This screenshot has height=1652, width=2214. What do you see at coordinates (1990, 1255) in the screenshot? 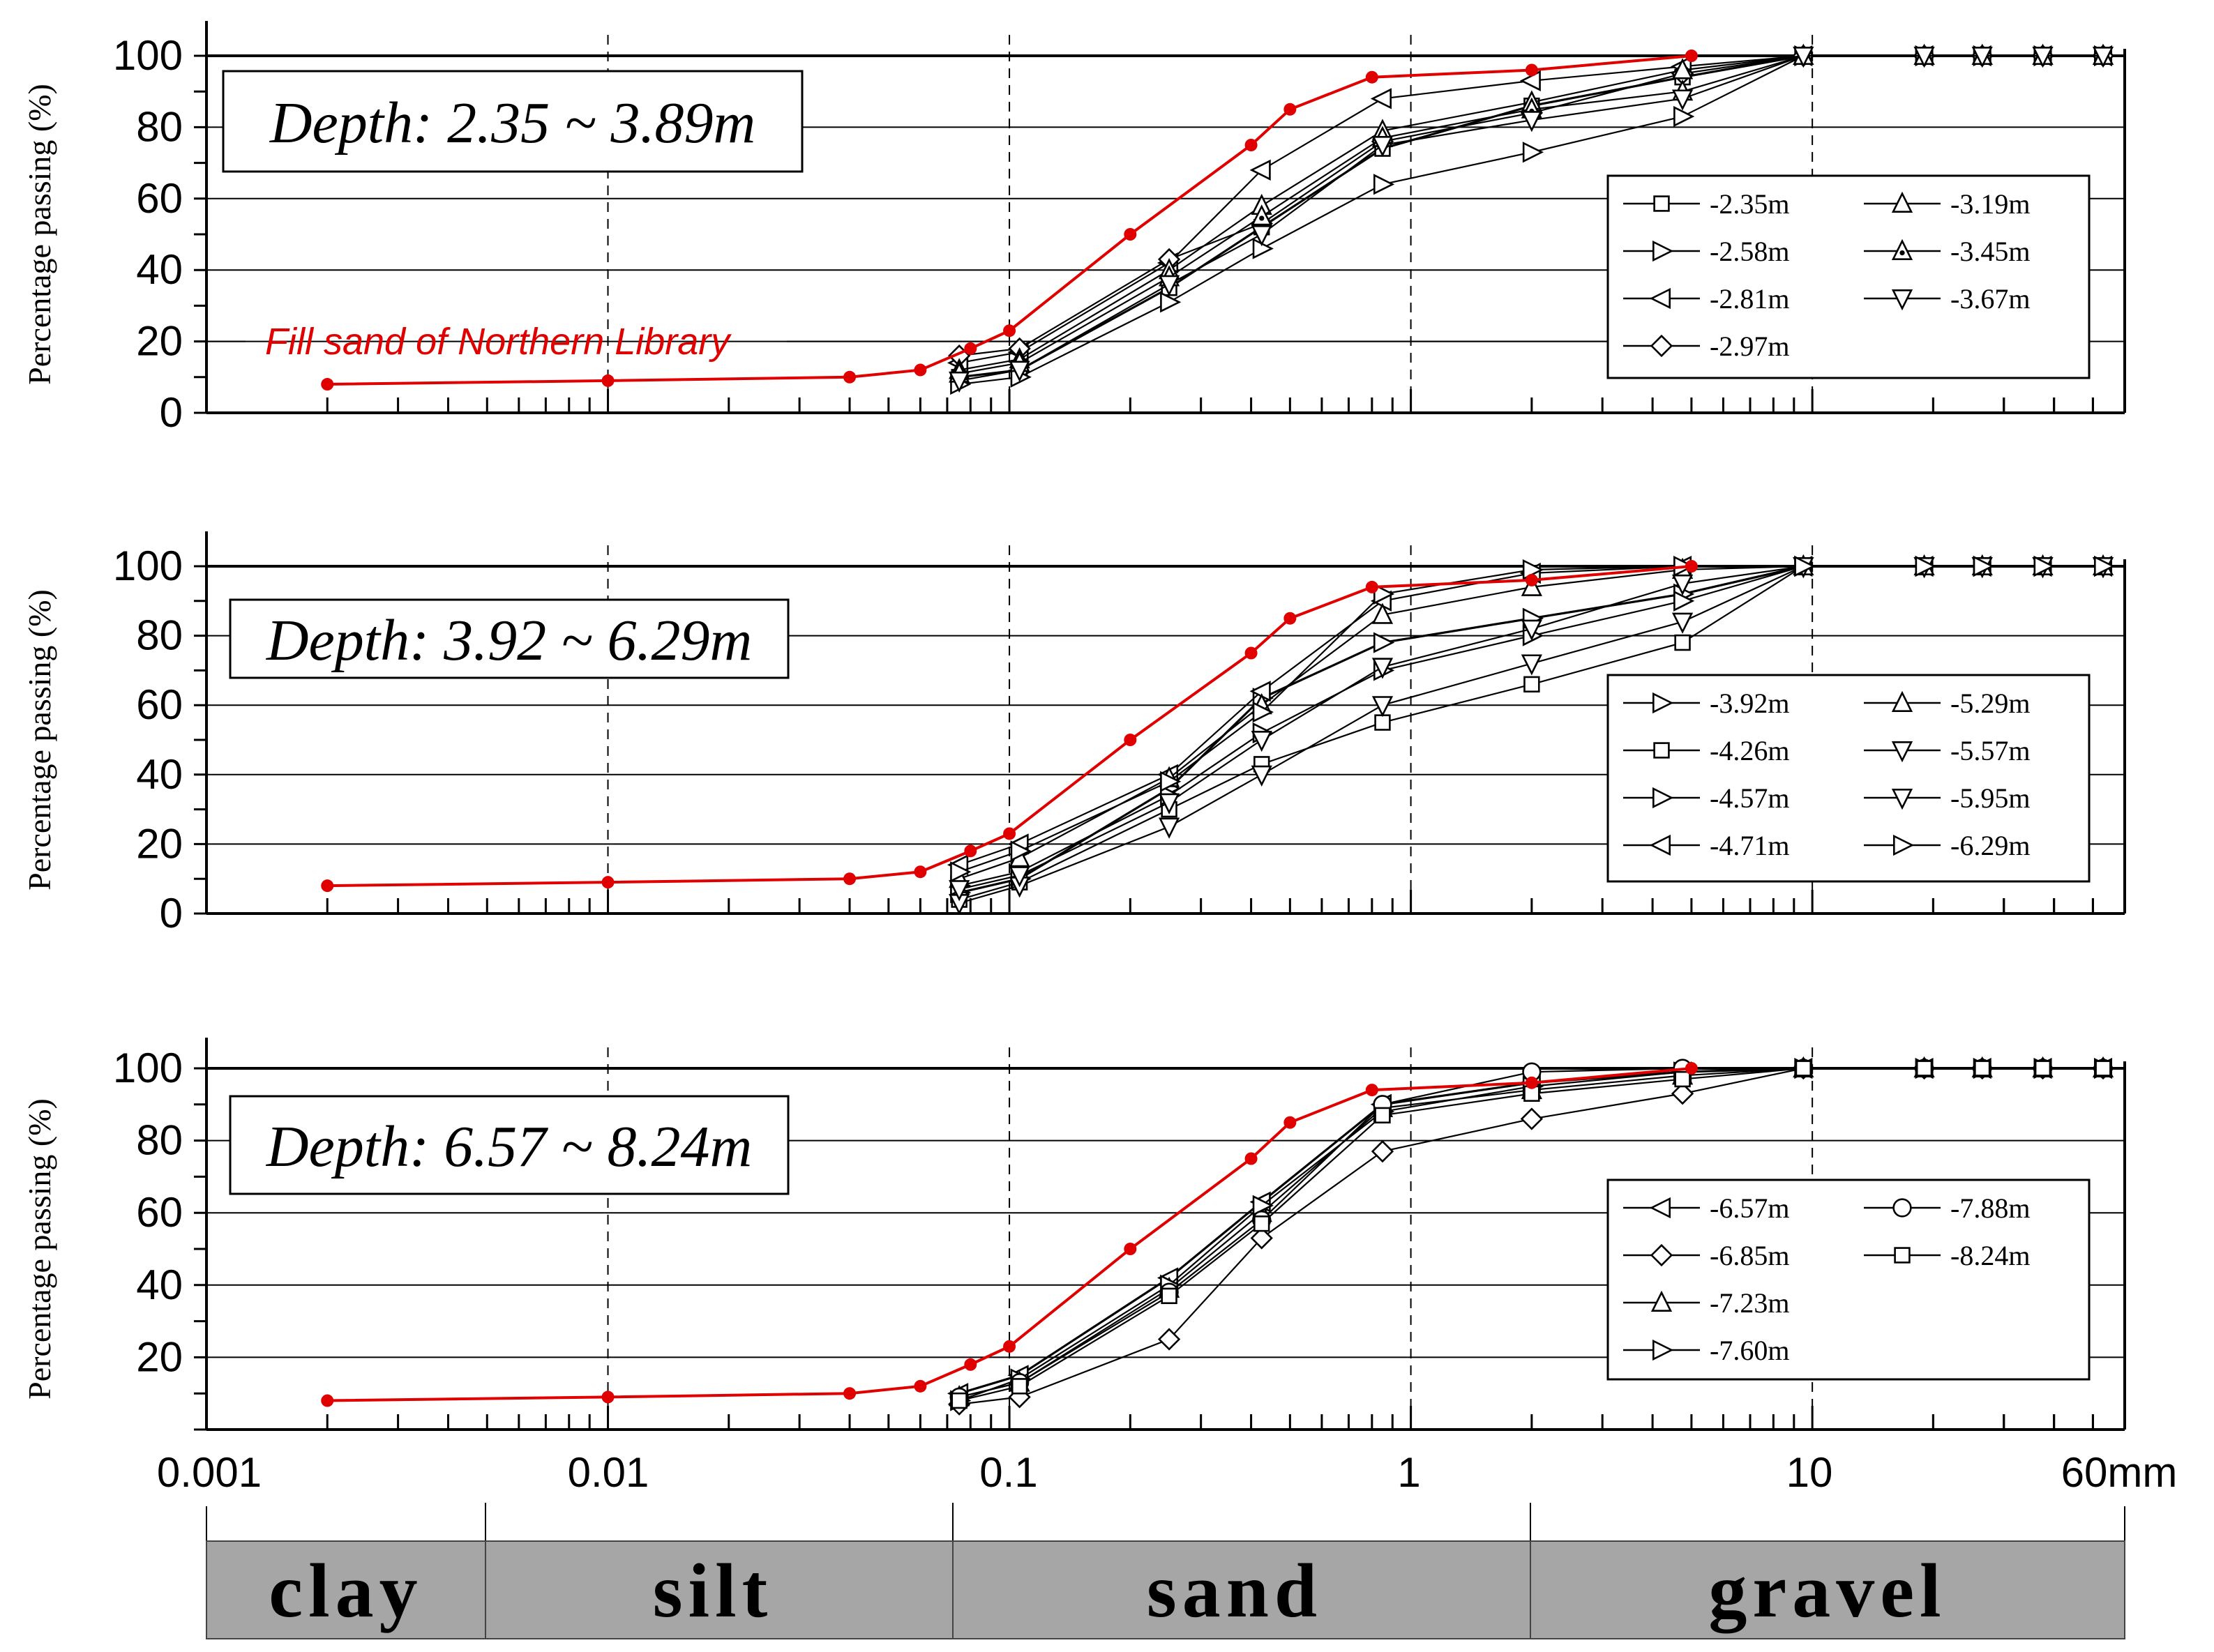
I see `legend-label--8.24m: -8.24m` at bounding box center [1990, 1255].